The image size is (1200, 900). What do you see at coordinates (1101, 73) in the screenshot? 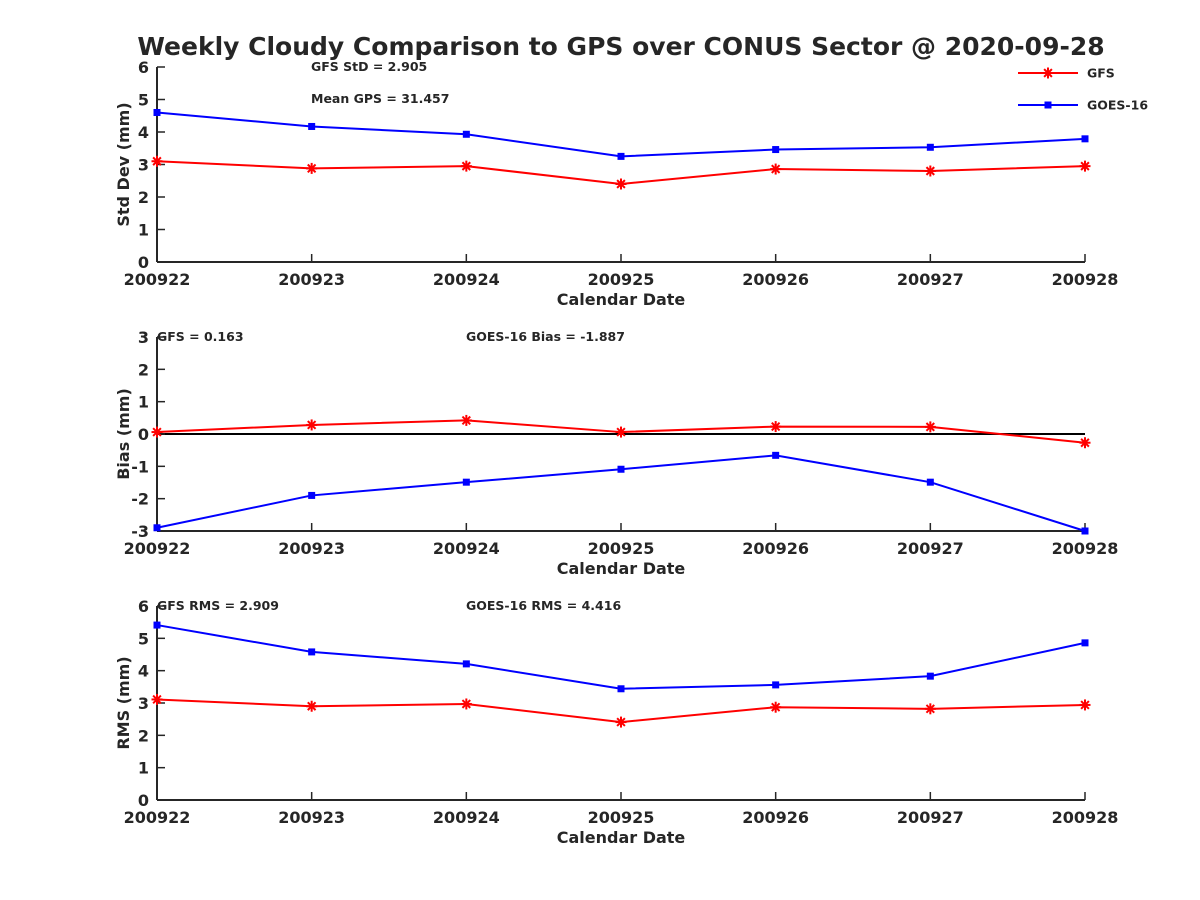
I see `legend-label: GFS` at bounding box center [1101, 73].